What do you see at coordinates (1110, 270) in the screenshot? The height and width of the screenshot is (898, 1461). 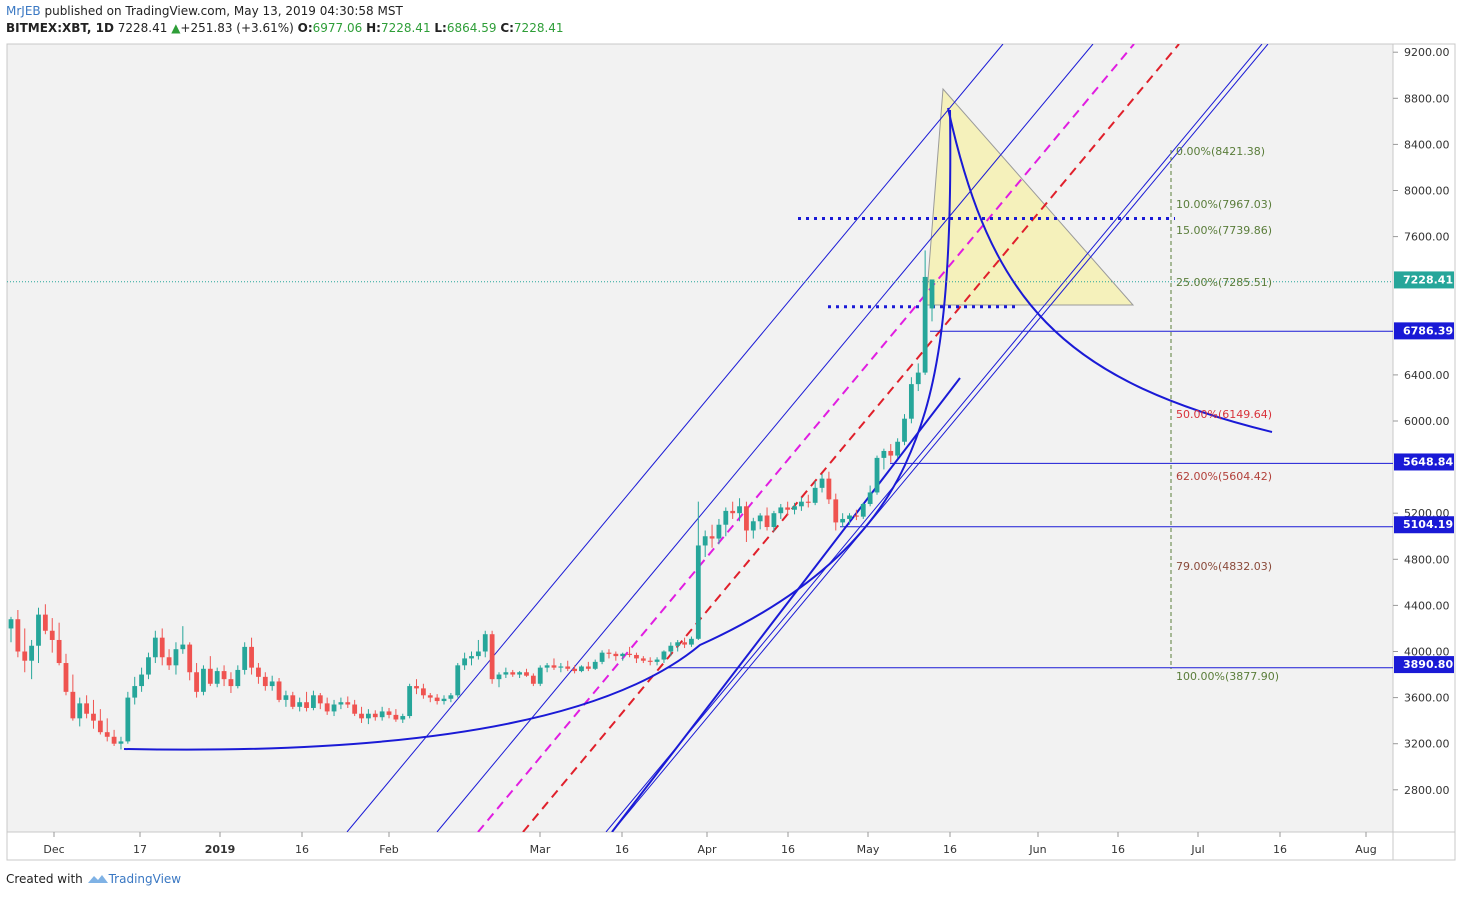 I see `descending-curve` at bounding box center [1110, 270].